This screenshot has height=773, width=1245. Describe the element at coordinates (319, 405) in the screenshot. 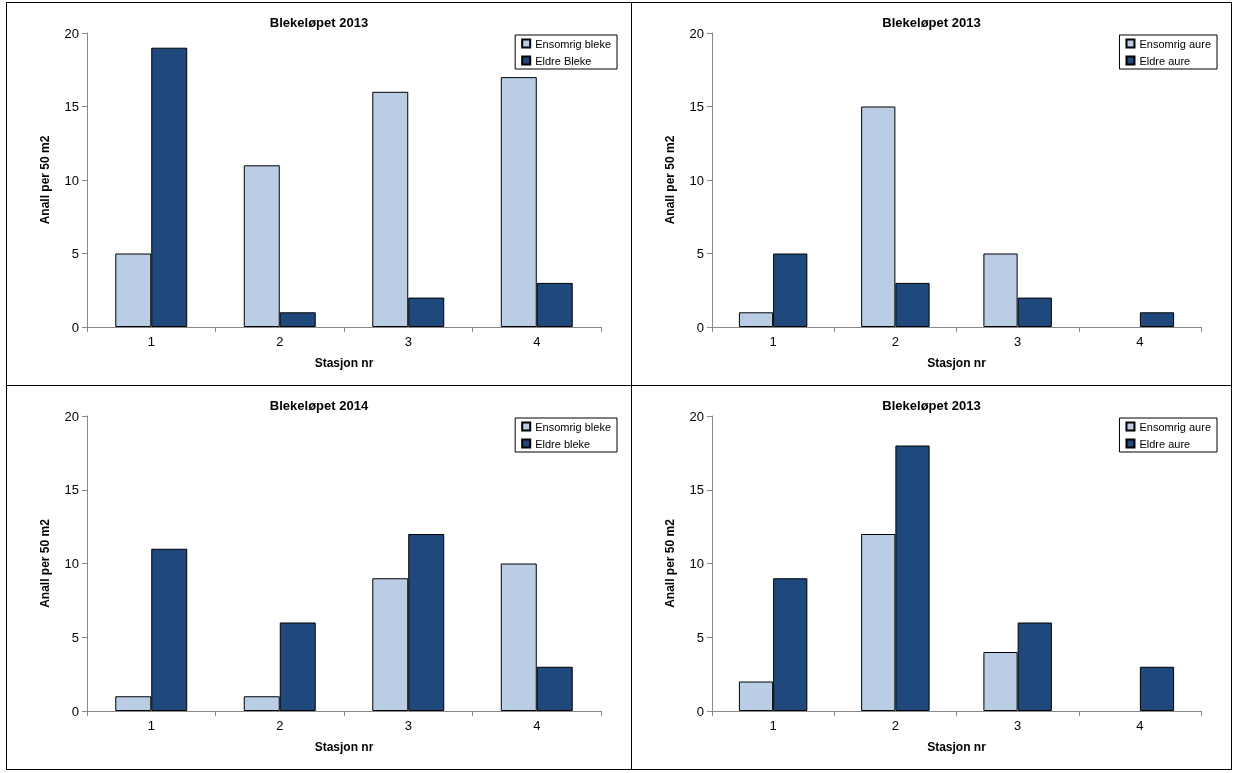

I see `chart-title: Blekeløpet 2014` at that location.